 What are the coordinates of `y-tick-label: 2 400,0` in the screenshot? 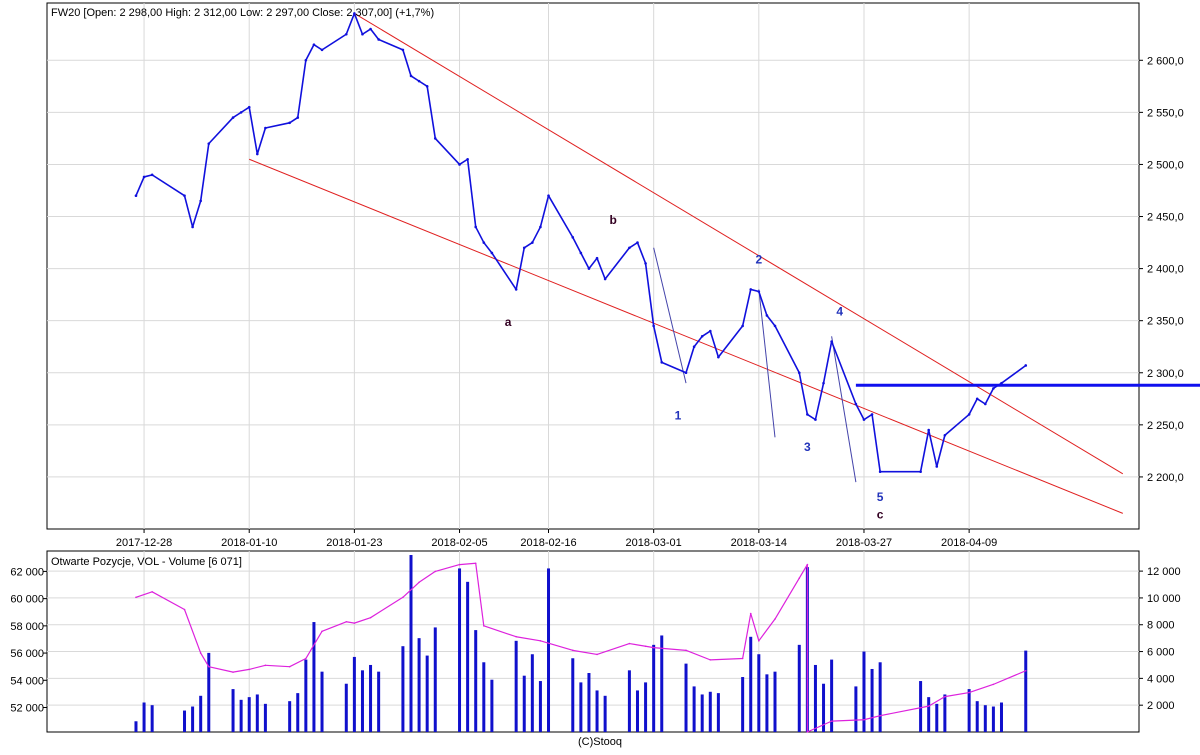 It's located at (1165, 270).